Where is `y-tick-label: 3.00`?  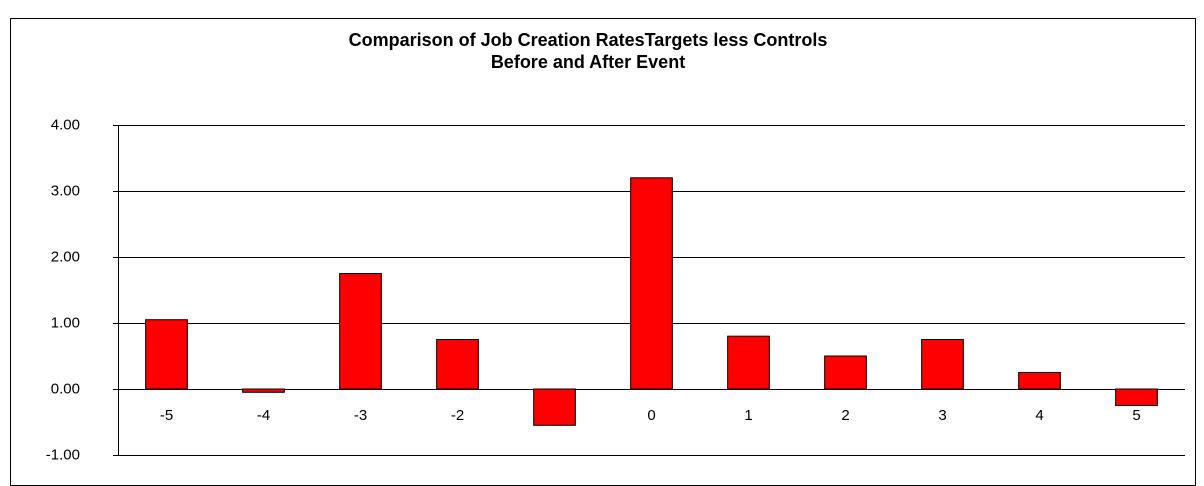 y-tick-label: 3.00 is located at coordinates (65, 190).